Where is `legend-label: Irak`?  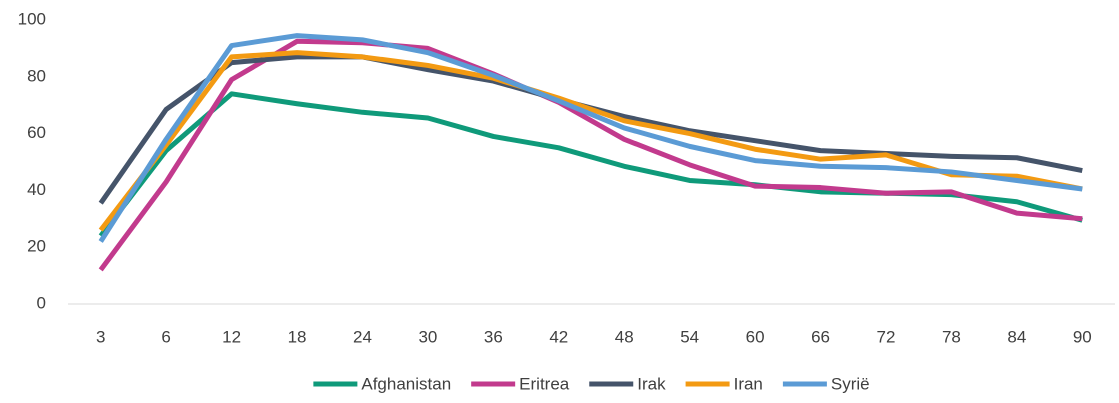 legend-label: Irak is located at coordinates (651, 383).